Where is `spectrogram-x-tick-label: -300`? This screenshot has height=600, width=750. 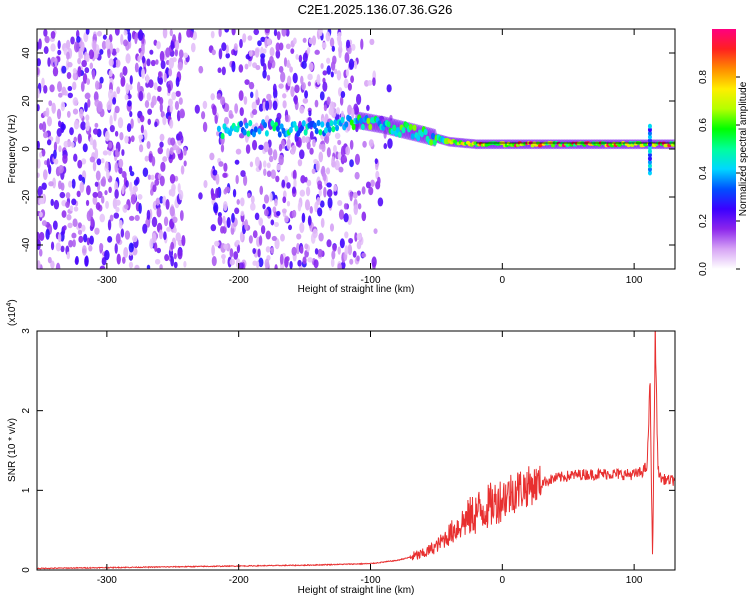 spectrogram-x-tick-label: -300 is located at coordinates (107, 280).